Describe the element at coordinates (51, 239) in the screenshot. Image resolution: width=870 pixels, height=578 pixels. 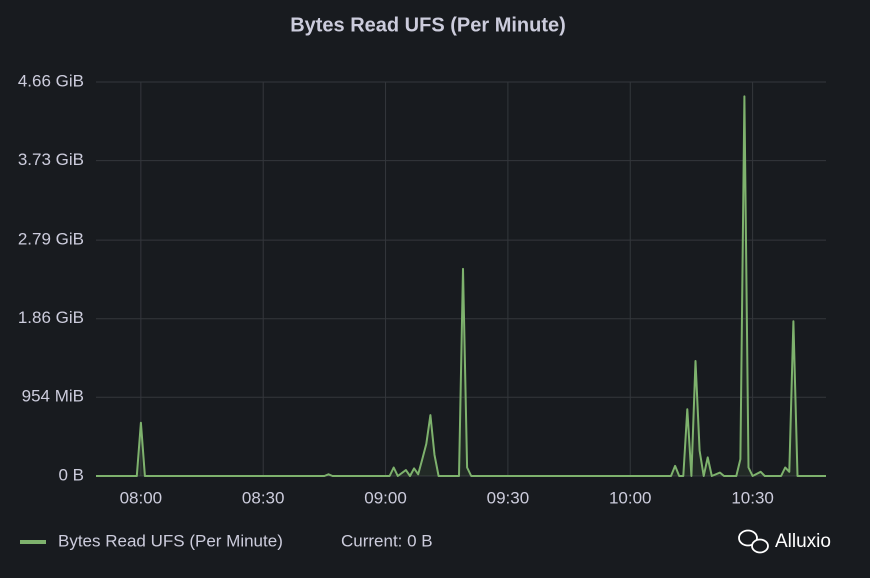
I see `y-tick-label: 2.79 GiB` at that location.